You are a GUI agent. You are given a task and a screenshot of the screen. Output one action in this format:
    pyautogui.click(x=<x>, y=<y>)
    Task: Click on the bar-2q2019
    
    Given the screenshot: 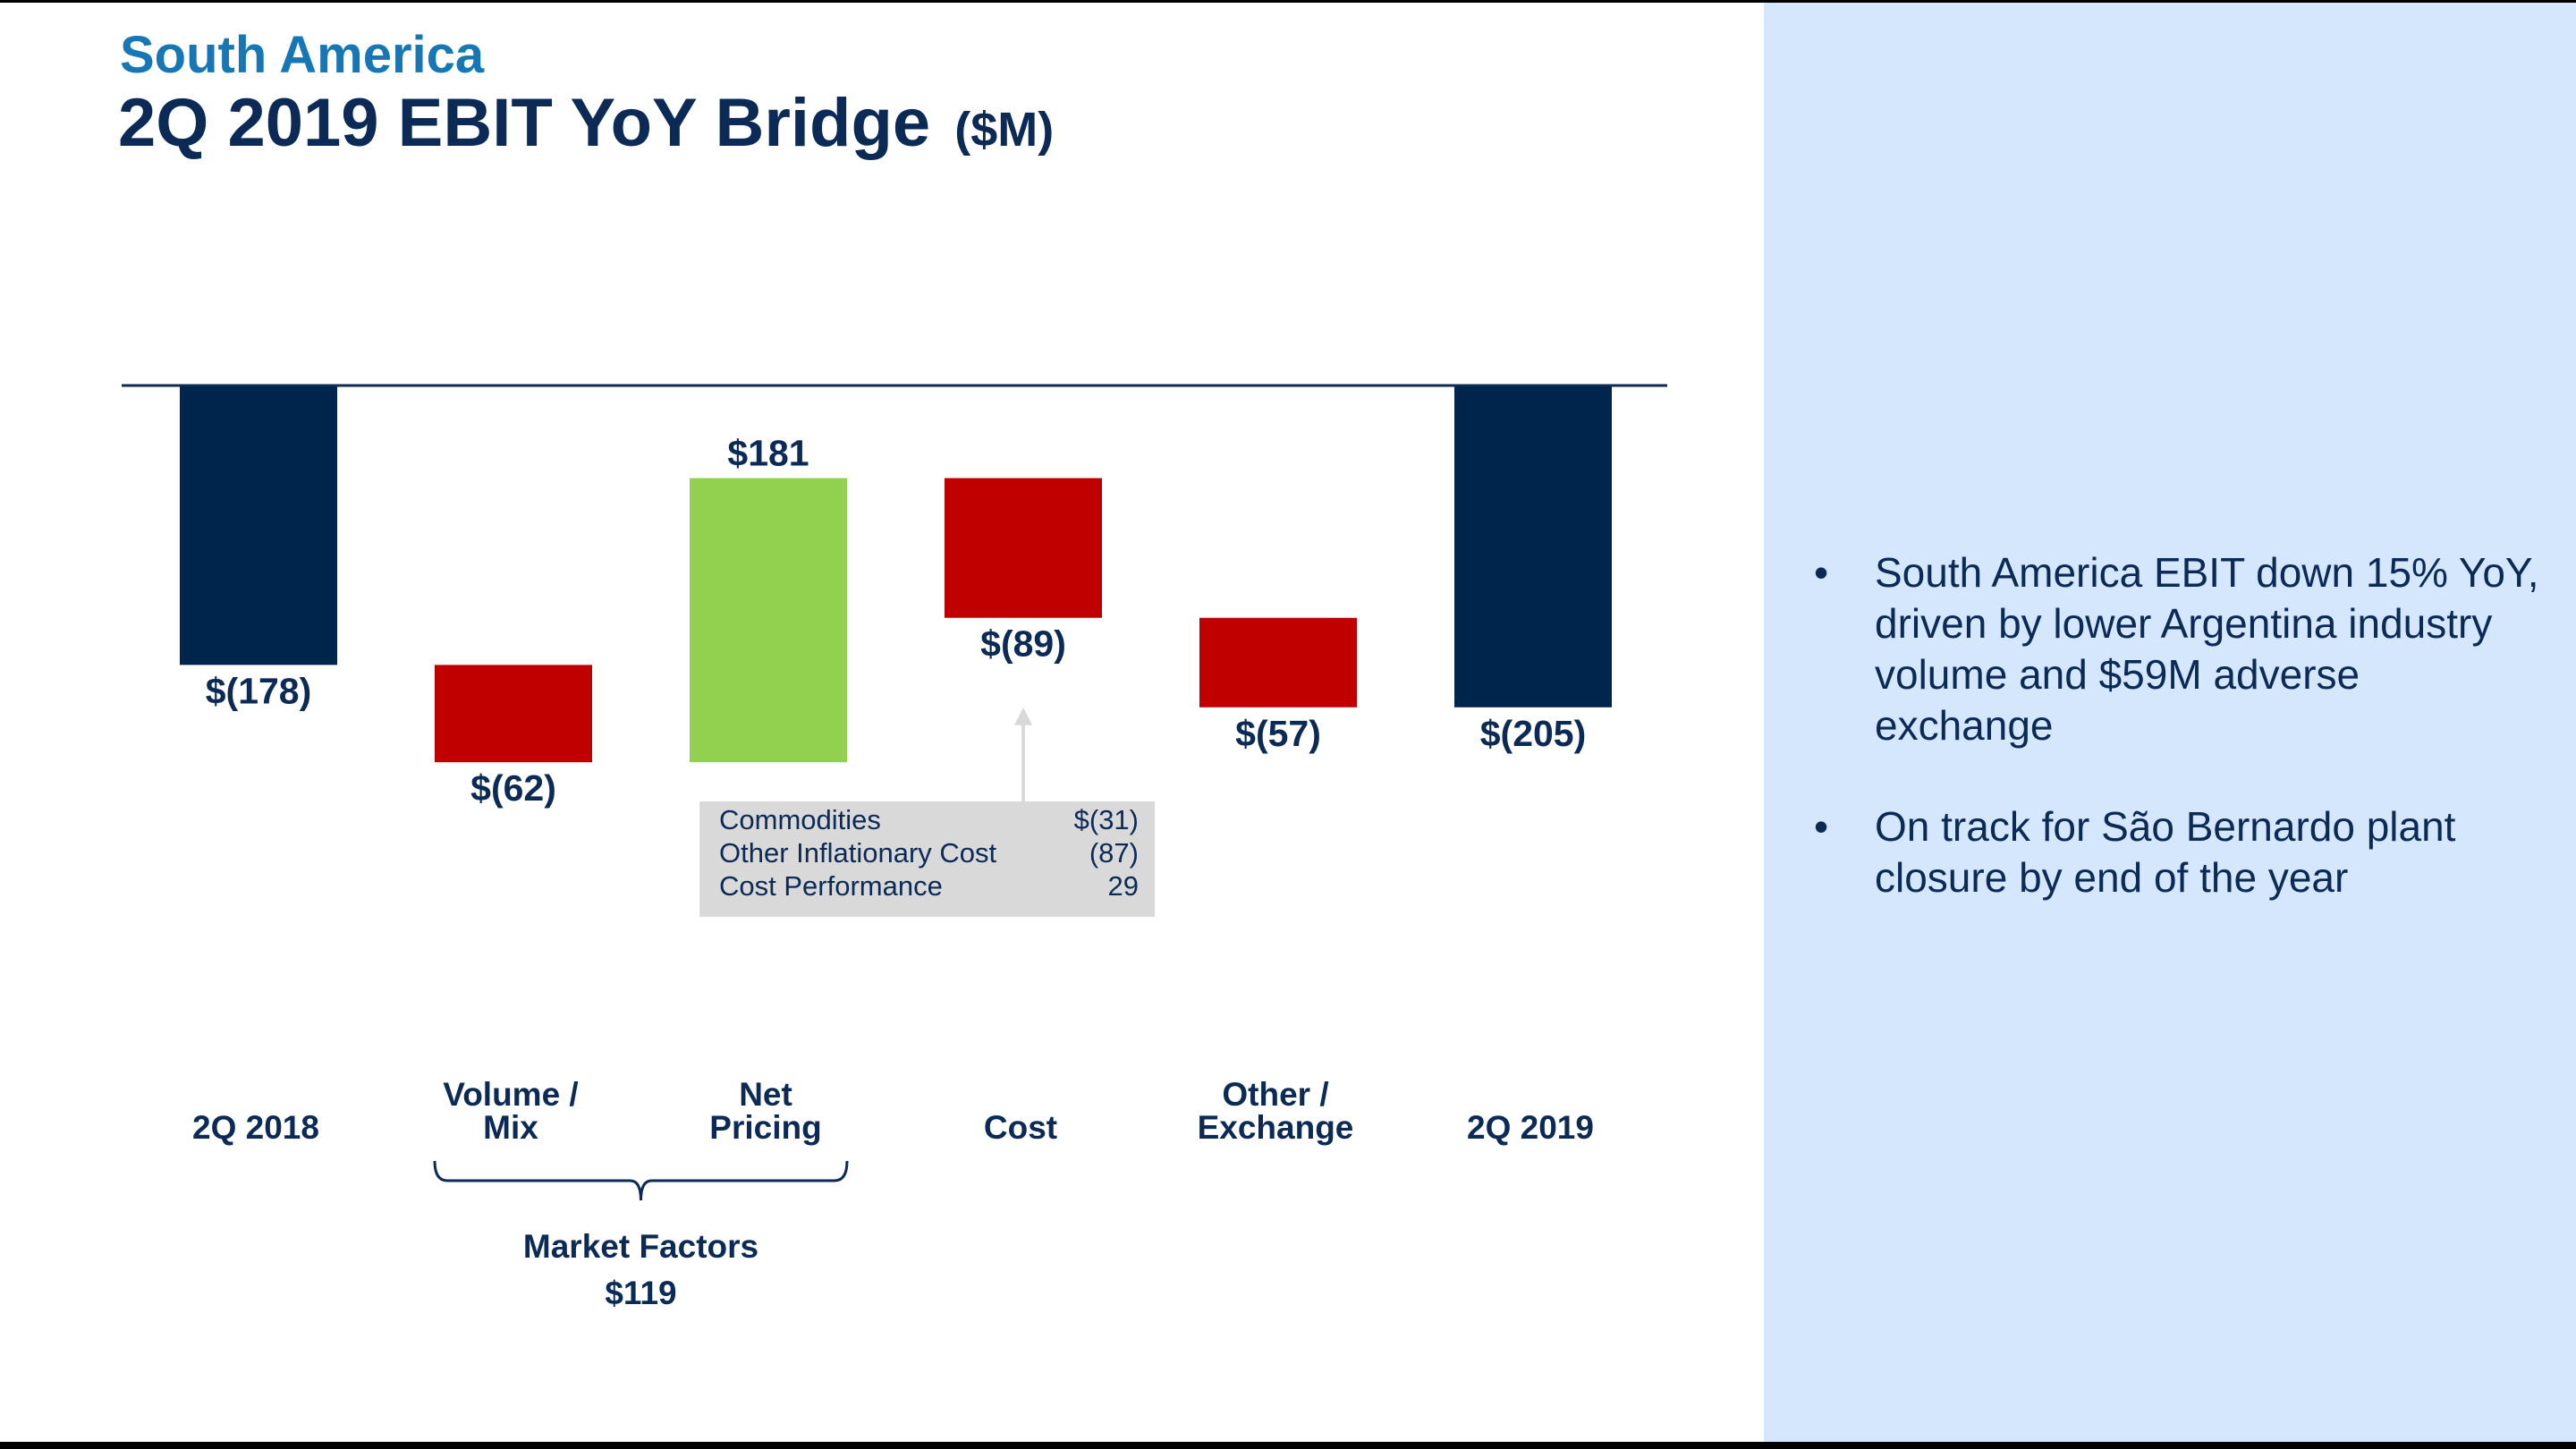 What is the action you would take?
    pyautogui.click(x=1533, y=547)
    